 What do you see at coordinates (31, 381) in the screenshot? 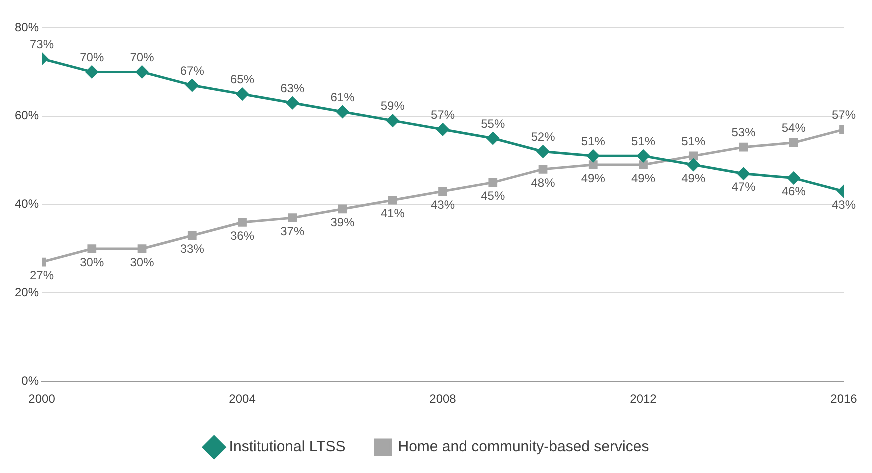
I see `y-tick-label: 0%` at bounding box center [31, 381].